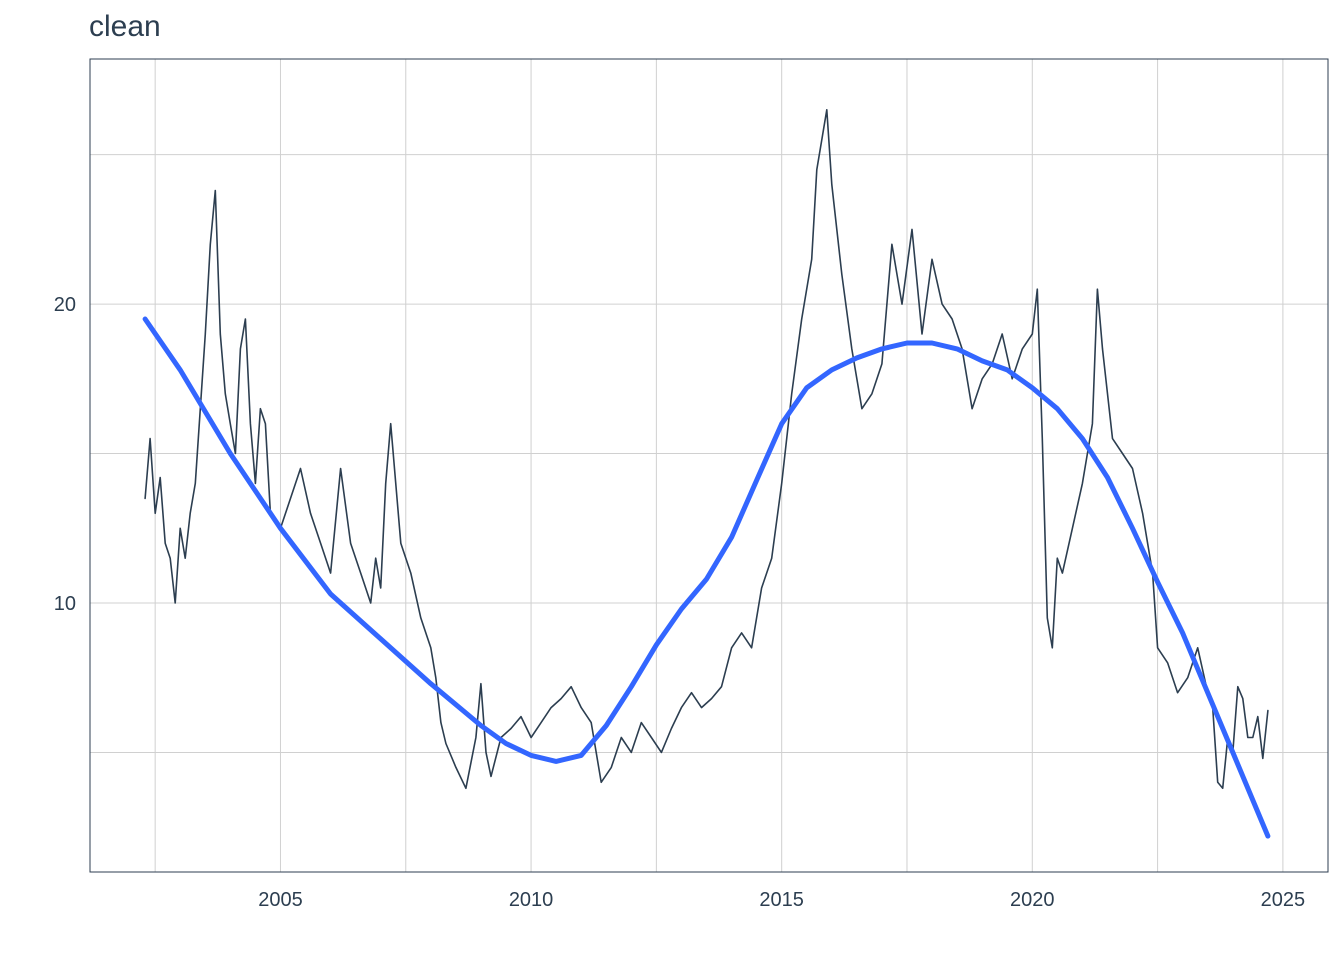 The width and height of the screenshot is (1344, 960). Describe the element at coordinates (65, 305) in the screenshot. I see `y-tick-label: 20` at that location.